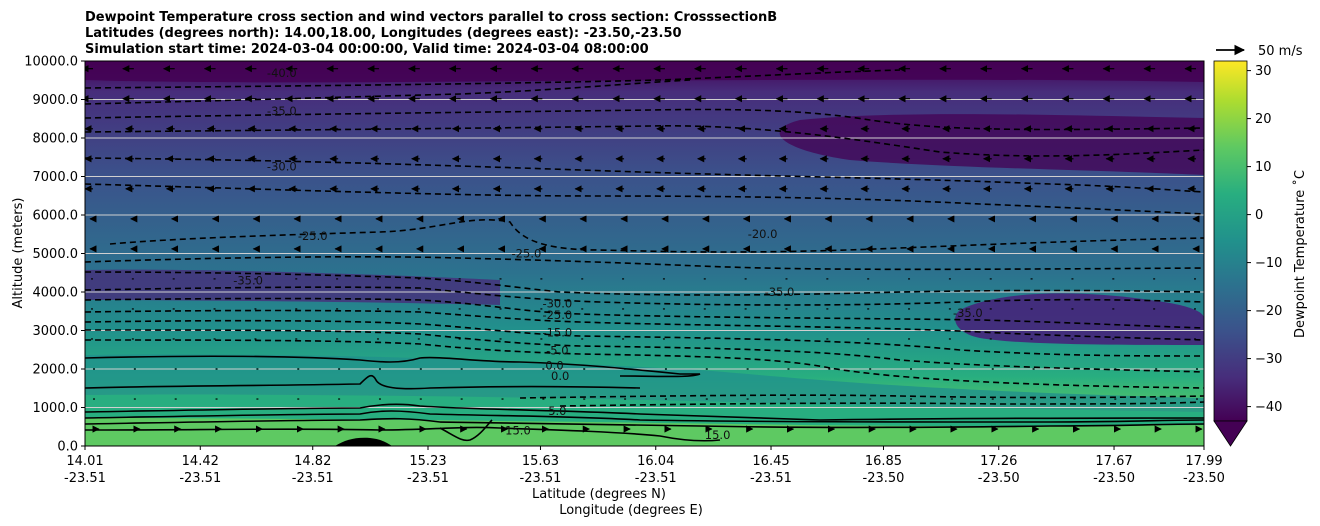 The image size is (1320, 526). Describe the element at coordinates (631, 510) in the screenshot. I see `x-axis-label-lon: Longitude (degrees E)` at that location.